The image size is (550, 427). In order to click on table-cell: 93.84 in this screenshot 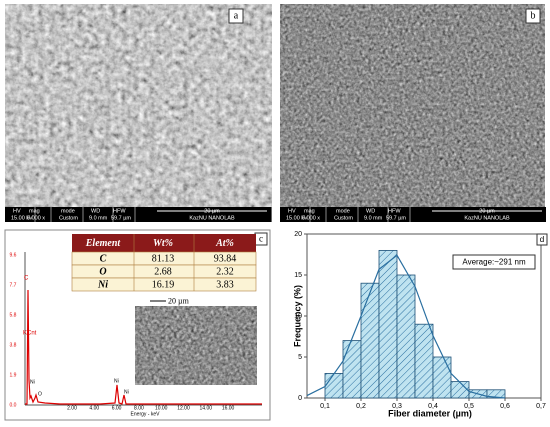, I will do `click(225, 258)`.